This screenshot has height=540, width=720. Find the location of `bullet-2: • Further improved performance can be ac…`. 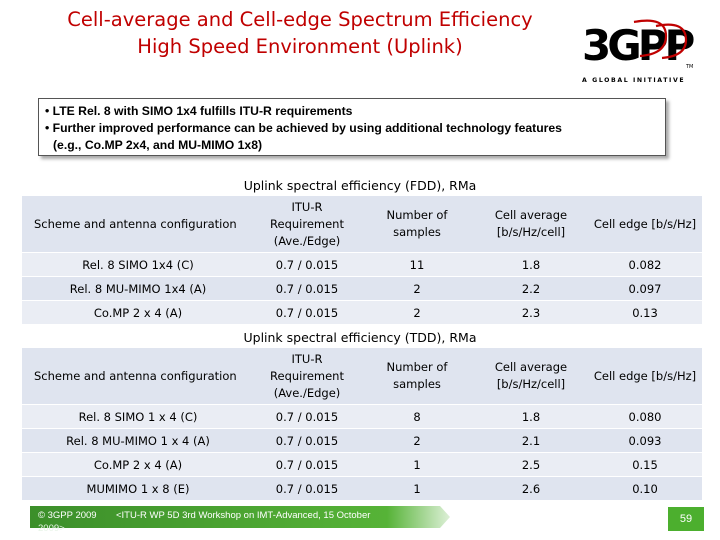

bullet-2: • Further improved performance can be ac… is located at coordinates (303, 128).